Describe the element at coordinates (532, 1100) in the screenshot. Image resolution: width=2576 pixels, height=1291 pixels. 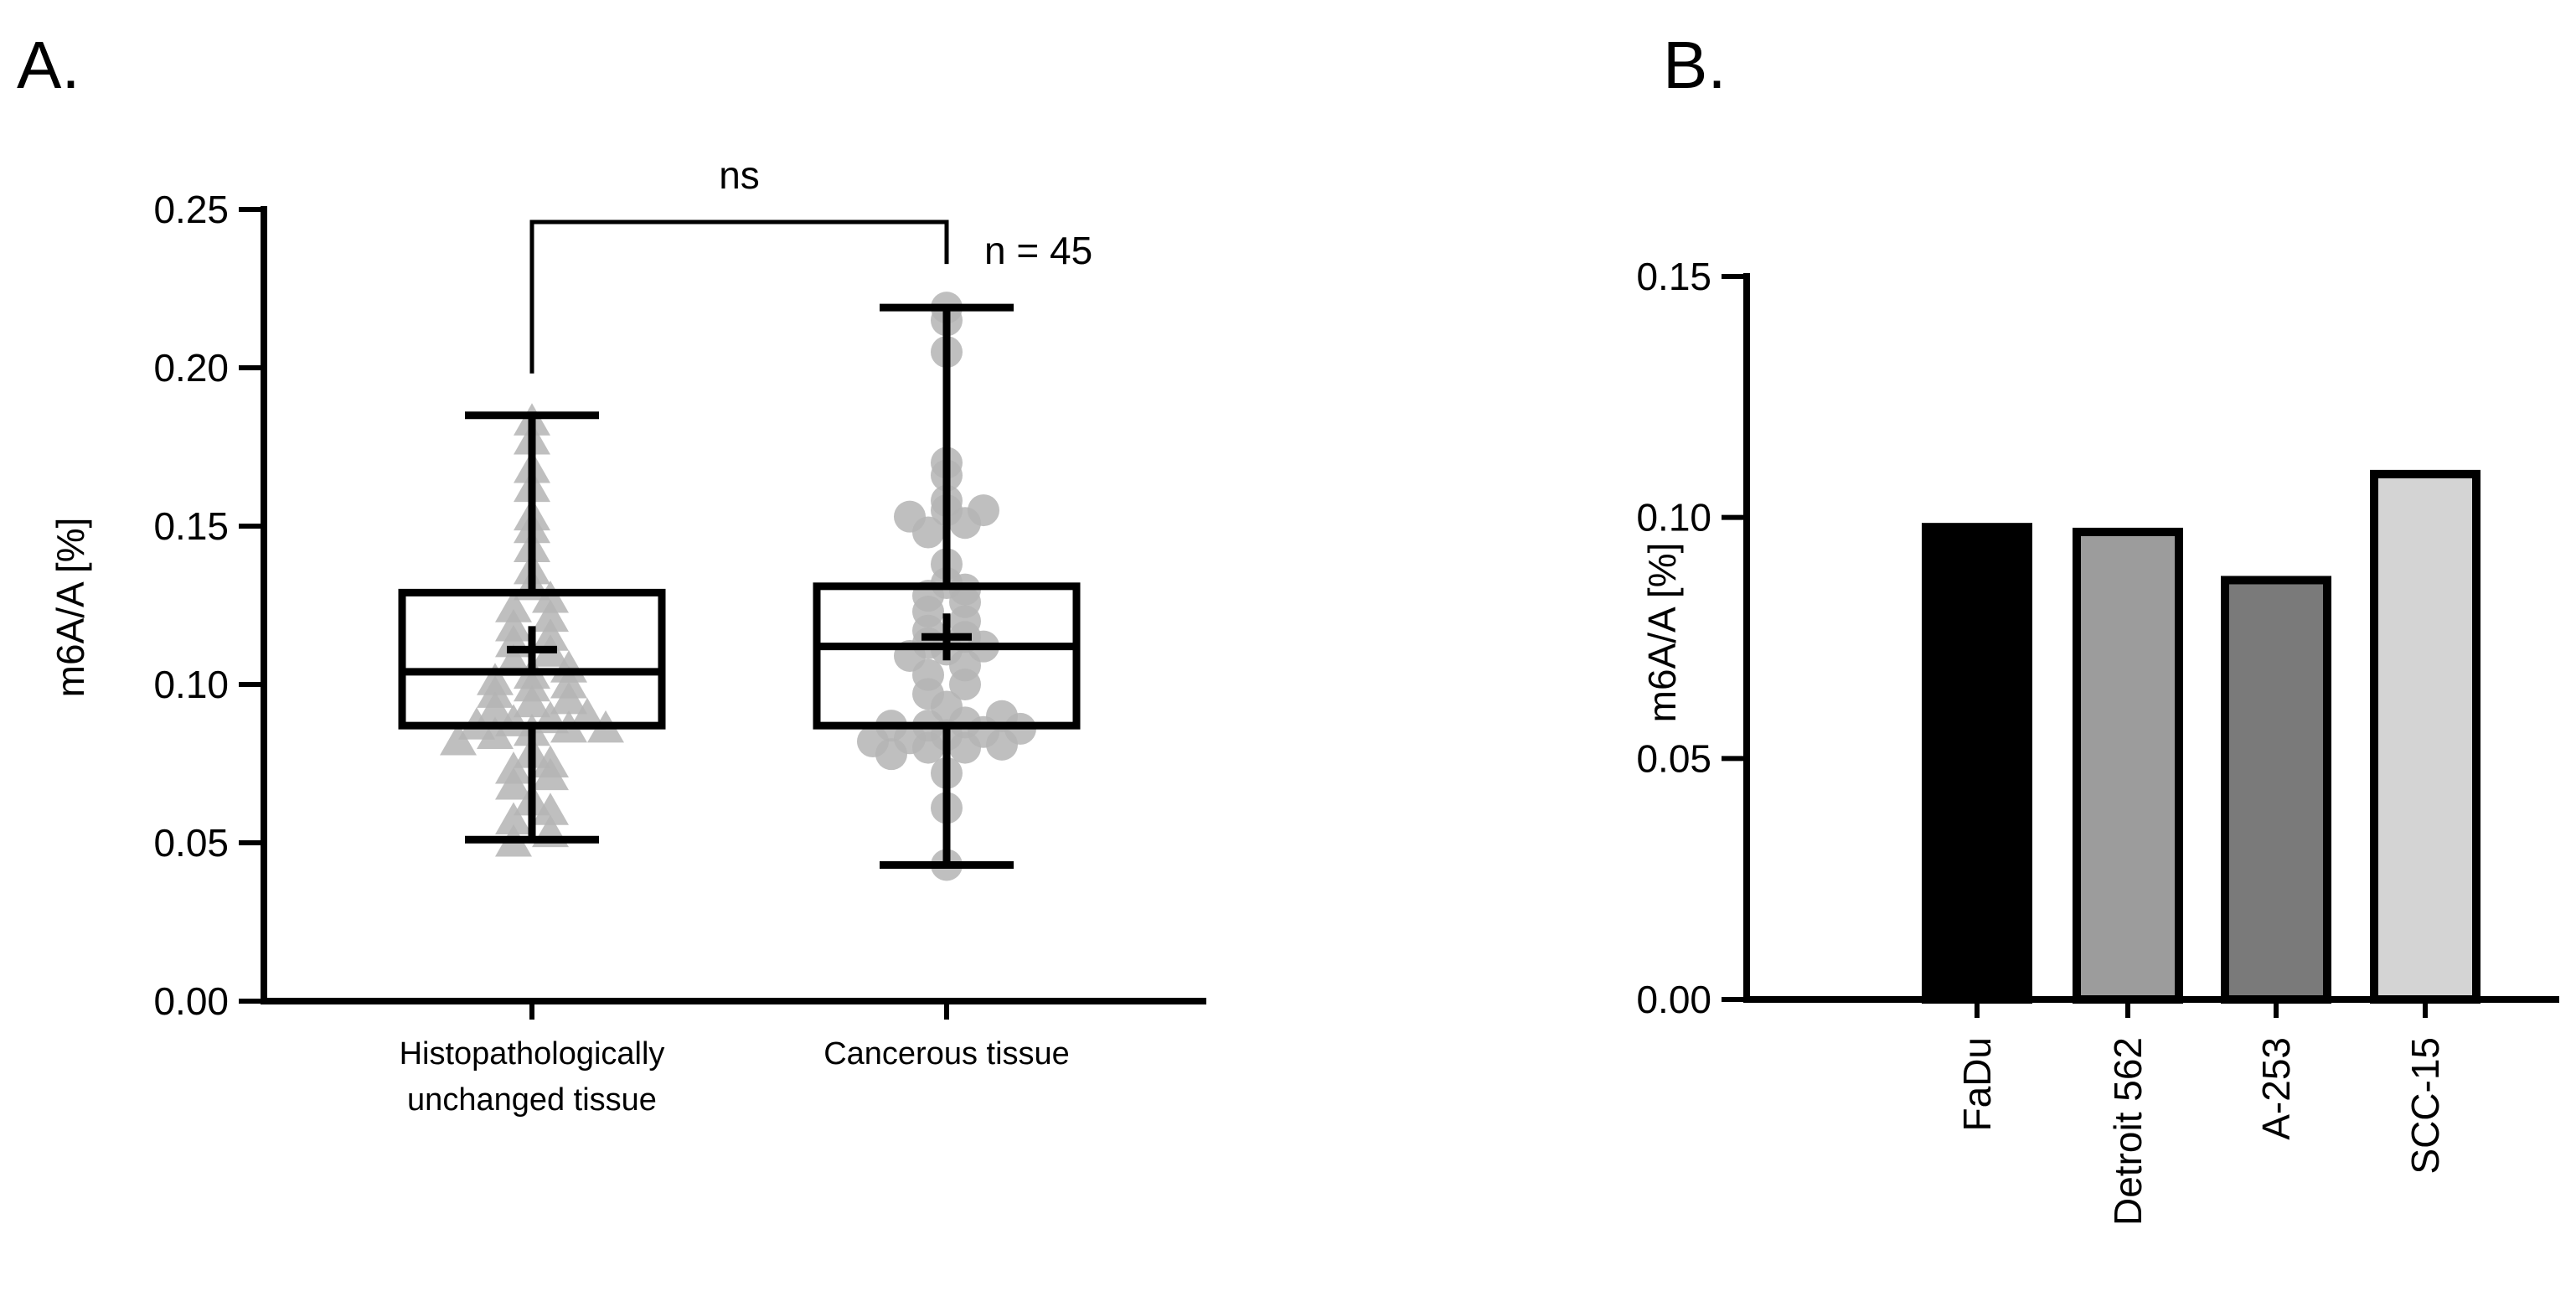
I see `category-label: unchanged tissue` at that location.